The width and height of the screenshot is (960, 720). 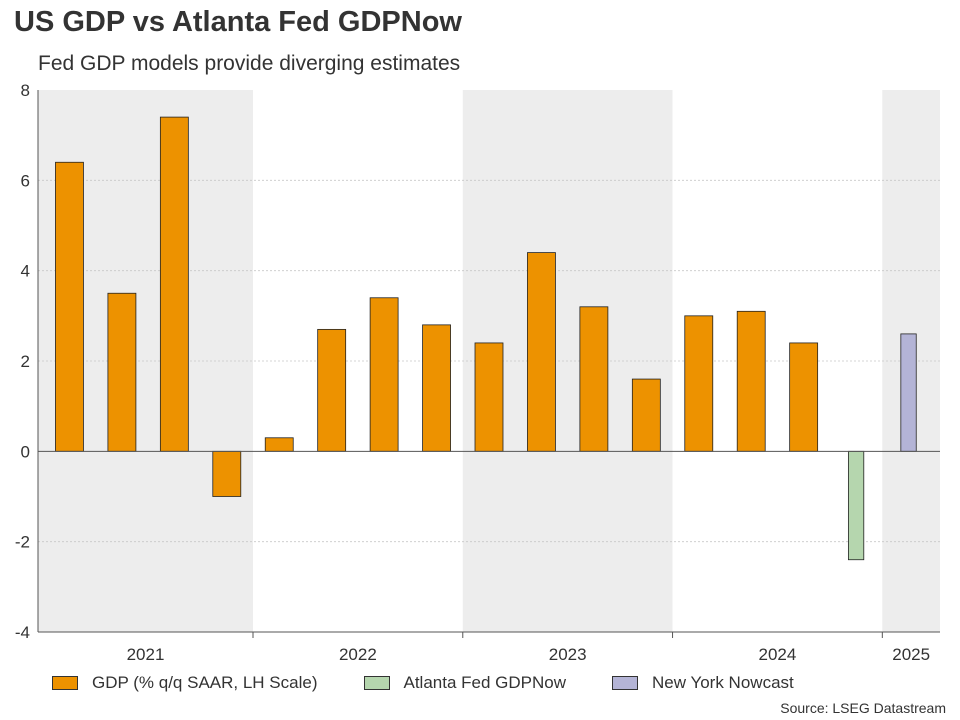 What do you see at coordinates (358, 654) in the screenshot?
I see `x-tick-label-2022: 2022` at bounding box center [358, 654].